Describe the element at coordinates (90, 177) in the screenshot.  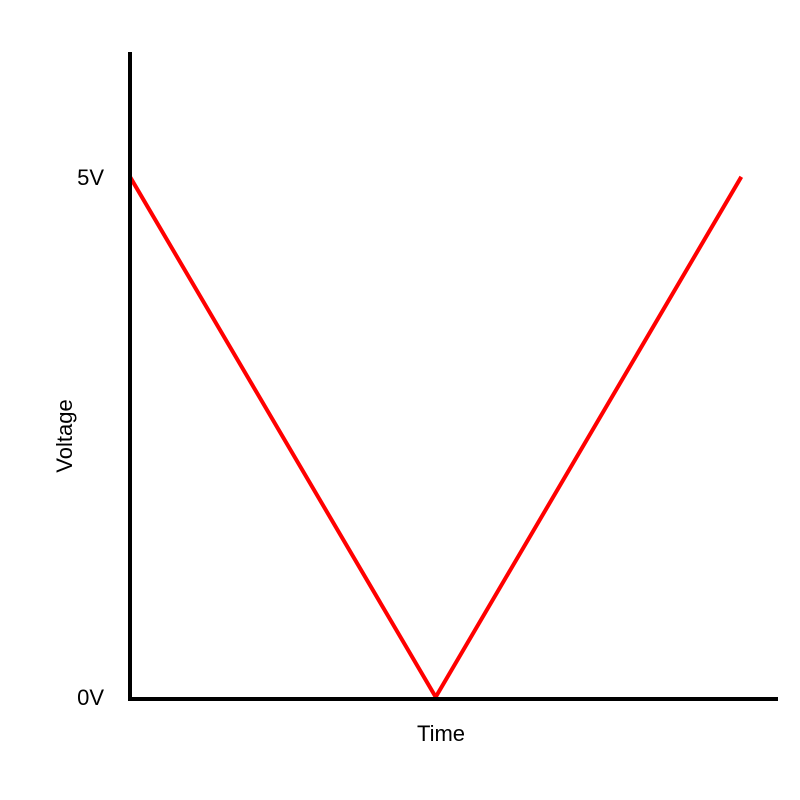
I see `y-tick-label: 5V` at that location.